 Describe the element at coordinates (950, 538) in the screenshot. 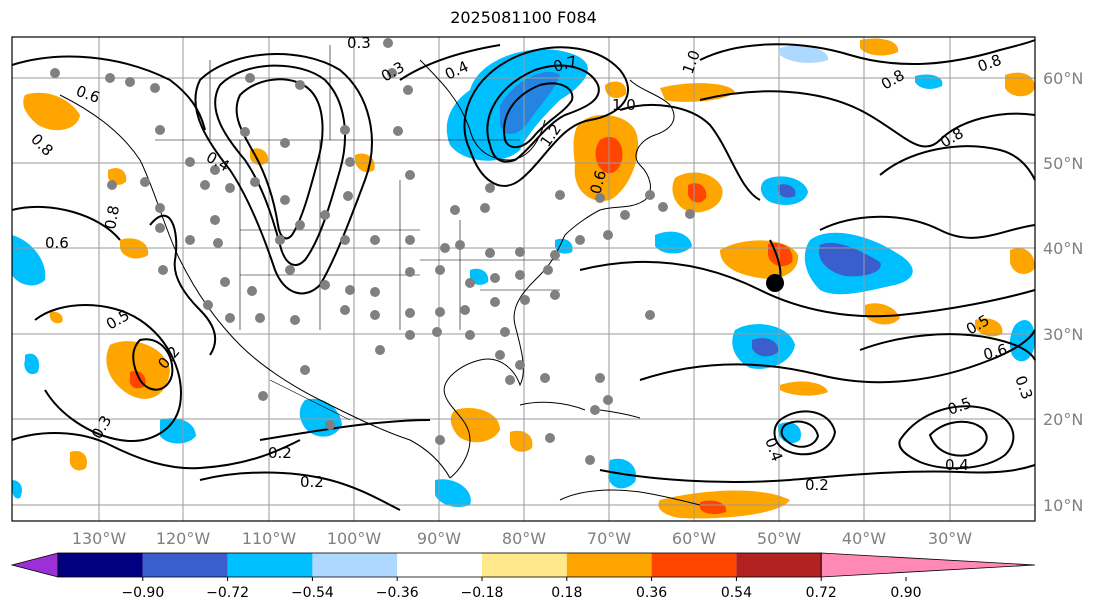

I see `lon-label: 30°W` at that location.